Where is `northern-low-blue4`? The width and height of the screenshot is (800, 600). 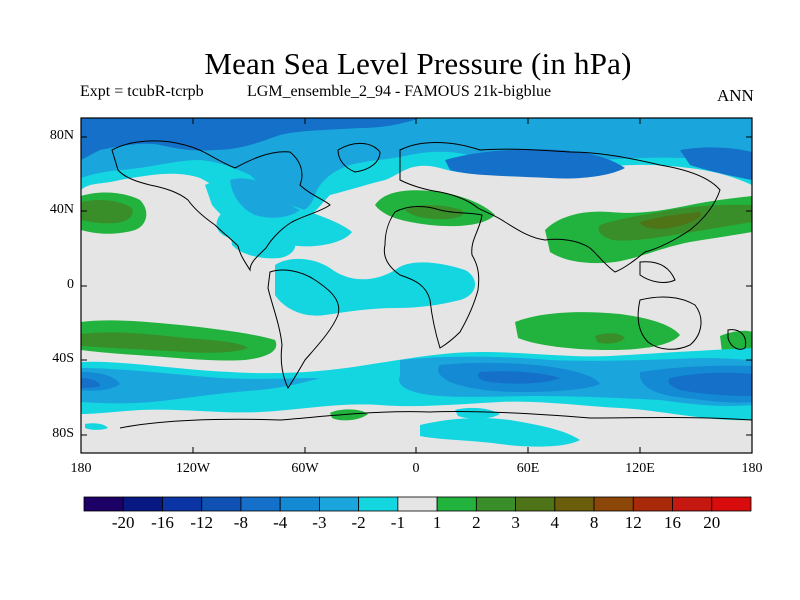 northern-low-blue4 is located at coordinates (716, 163).